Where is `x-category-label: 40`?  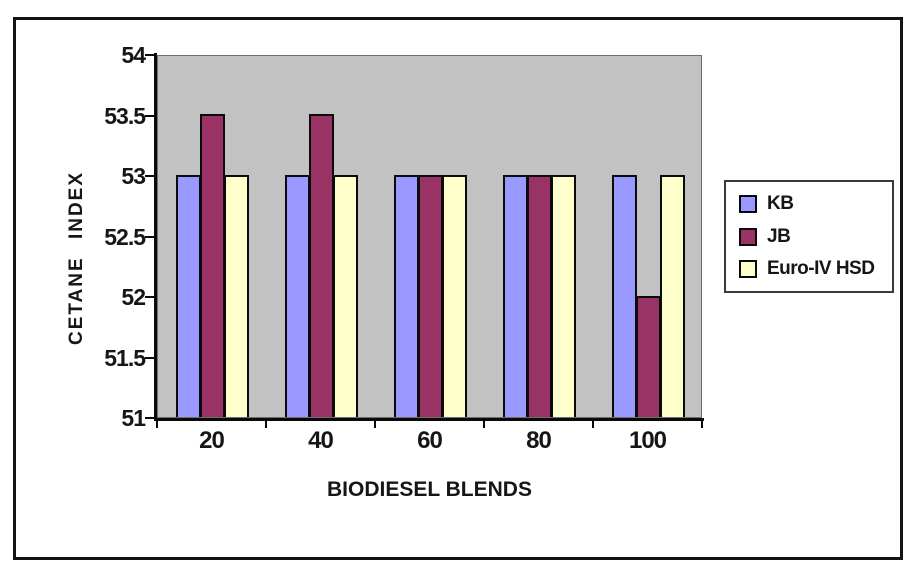 x-category-label: 40 is located at coordinates (321, 440).